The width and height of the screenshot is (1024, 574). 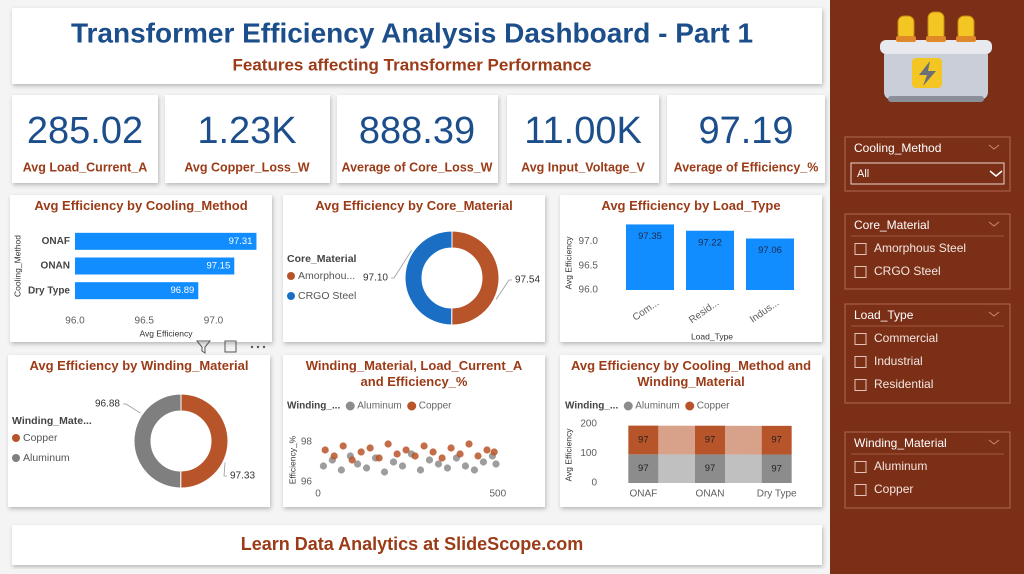 What do you see at coordinates (588, 453) in the screenshot?
I see `y-tick-label: 100` at bounding box center [588, 453].